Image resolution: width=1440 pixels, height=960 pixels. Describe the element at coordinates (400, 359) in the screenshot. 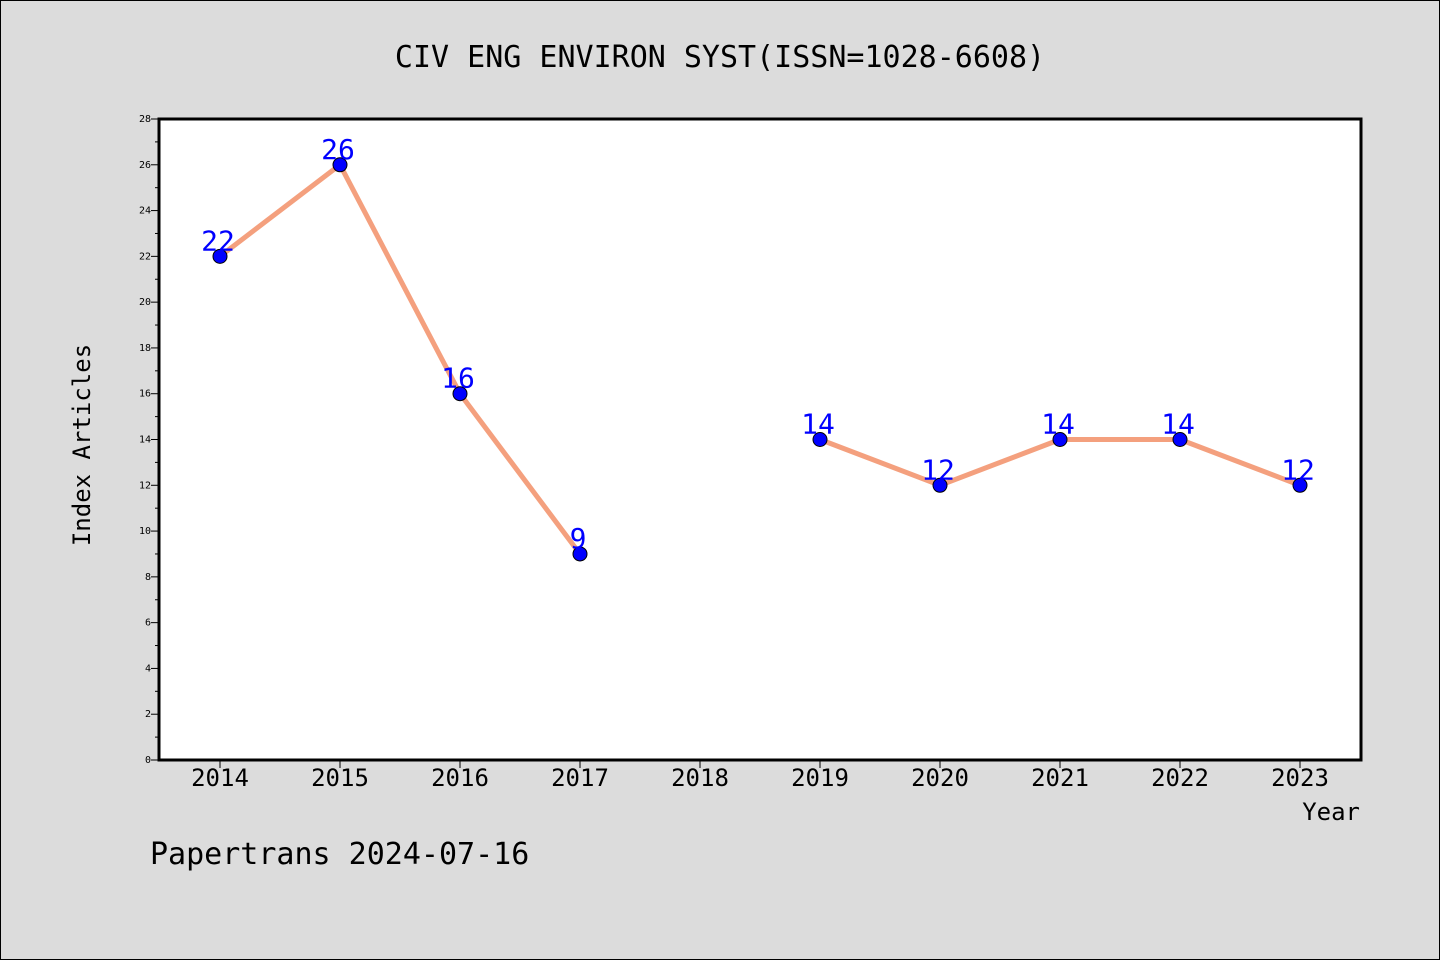

I see `series-line` at that location.